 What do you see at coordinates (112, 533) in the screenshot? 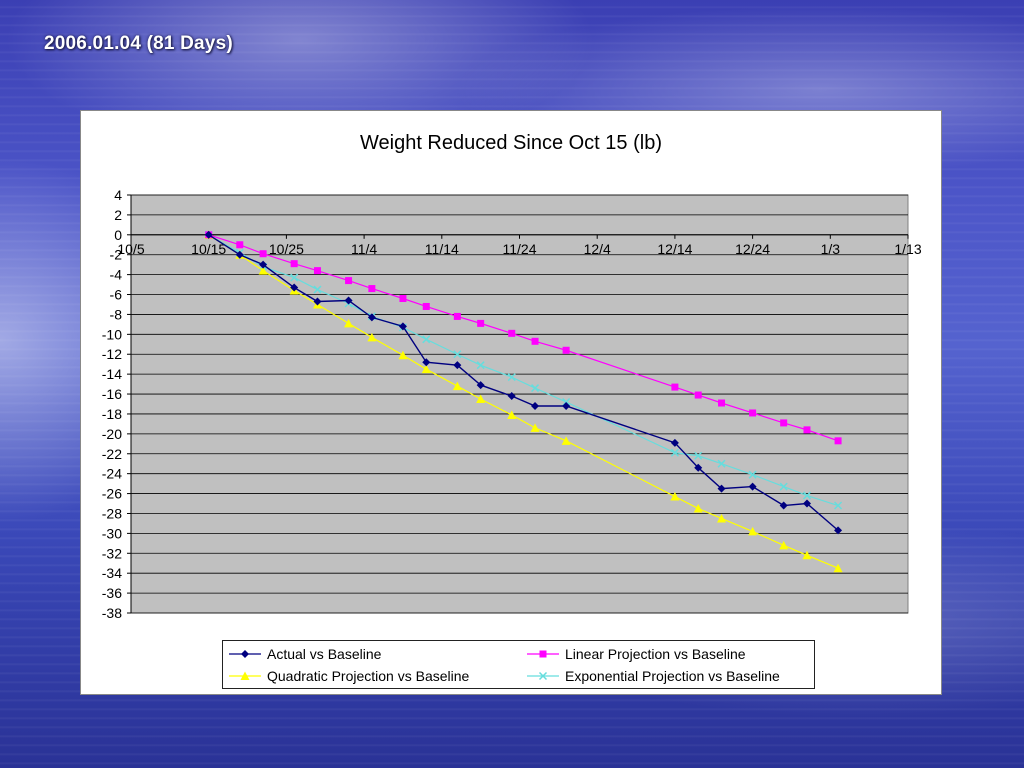
I see `y-tick-label: -30` at bounding box center [112, 533].